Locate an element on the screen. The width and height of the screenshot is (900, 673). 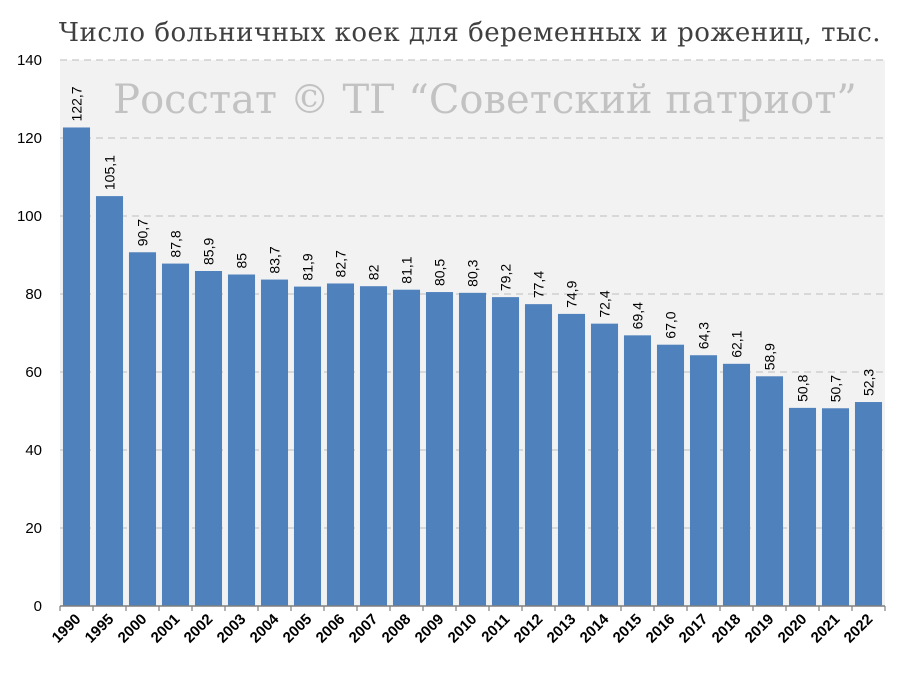
x-tick-label: 2004 is located at coordinates (265, 628).